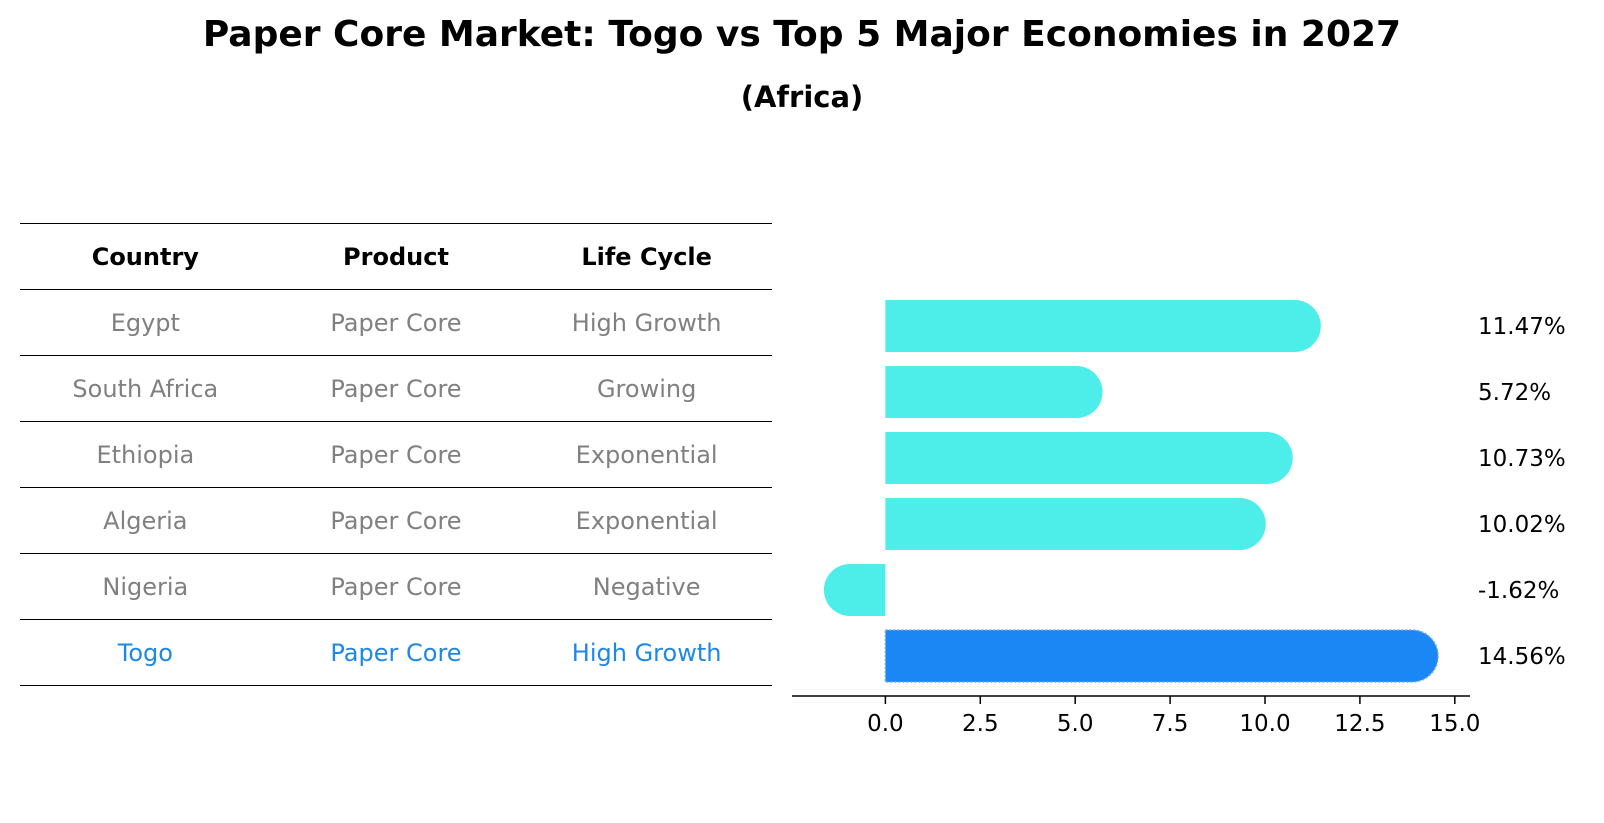 The height and width of the screenshot is (823, 1604). I want to click on header-country: Country, so click(145, 256).